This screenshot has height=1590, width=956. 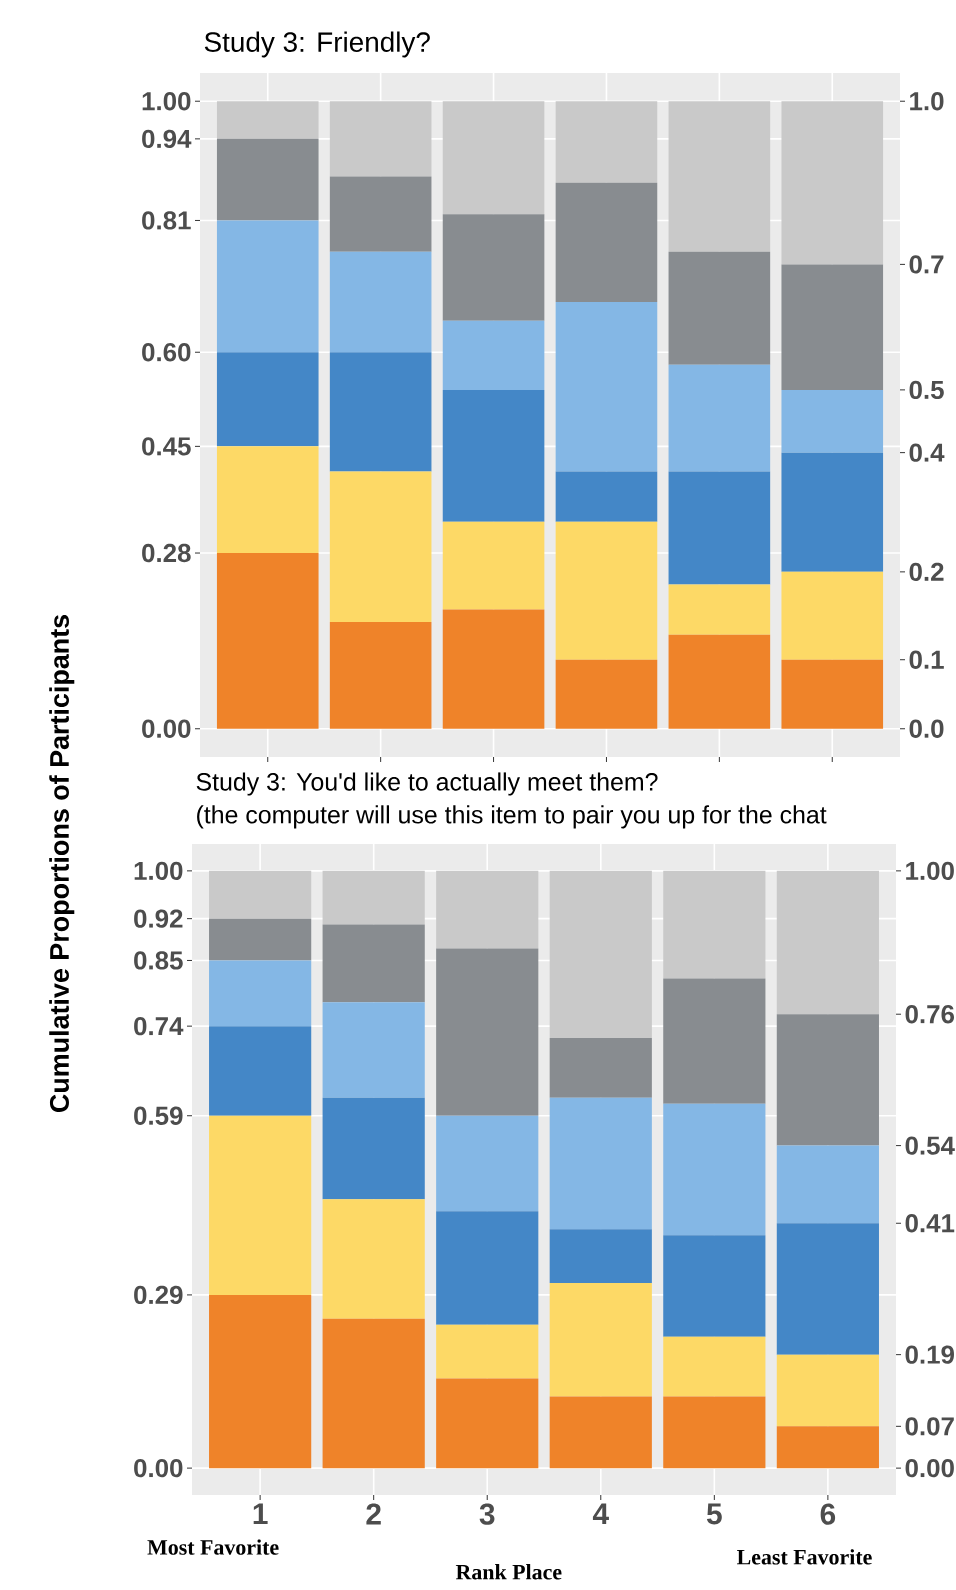 I want to click on y-tick-label: 0.94, so click(x=167, y=139).